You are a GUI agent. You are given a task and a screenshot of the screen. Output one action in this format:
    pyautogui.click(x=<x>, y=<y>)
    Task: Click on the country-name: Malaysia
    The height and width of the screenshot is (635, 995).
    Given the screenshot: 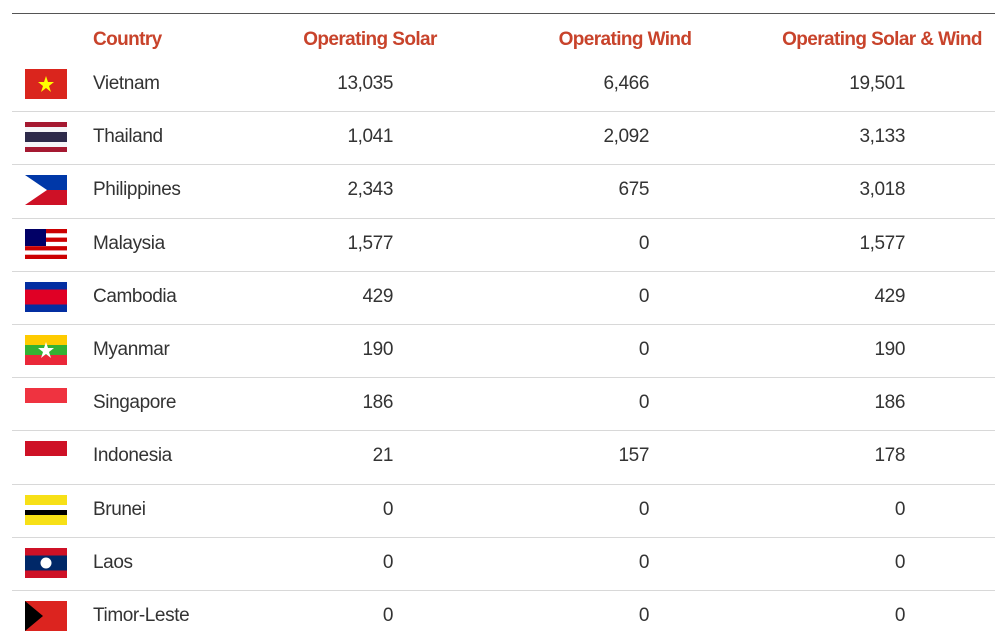 What is the action you would take?
    pyautogui.click(x=129, y=243)
    